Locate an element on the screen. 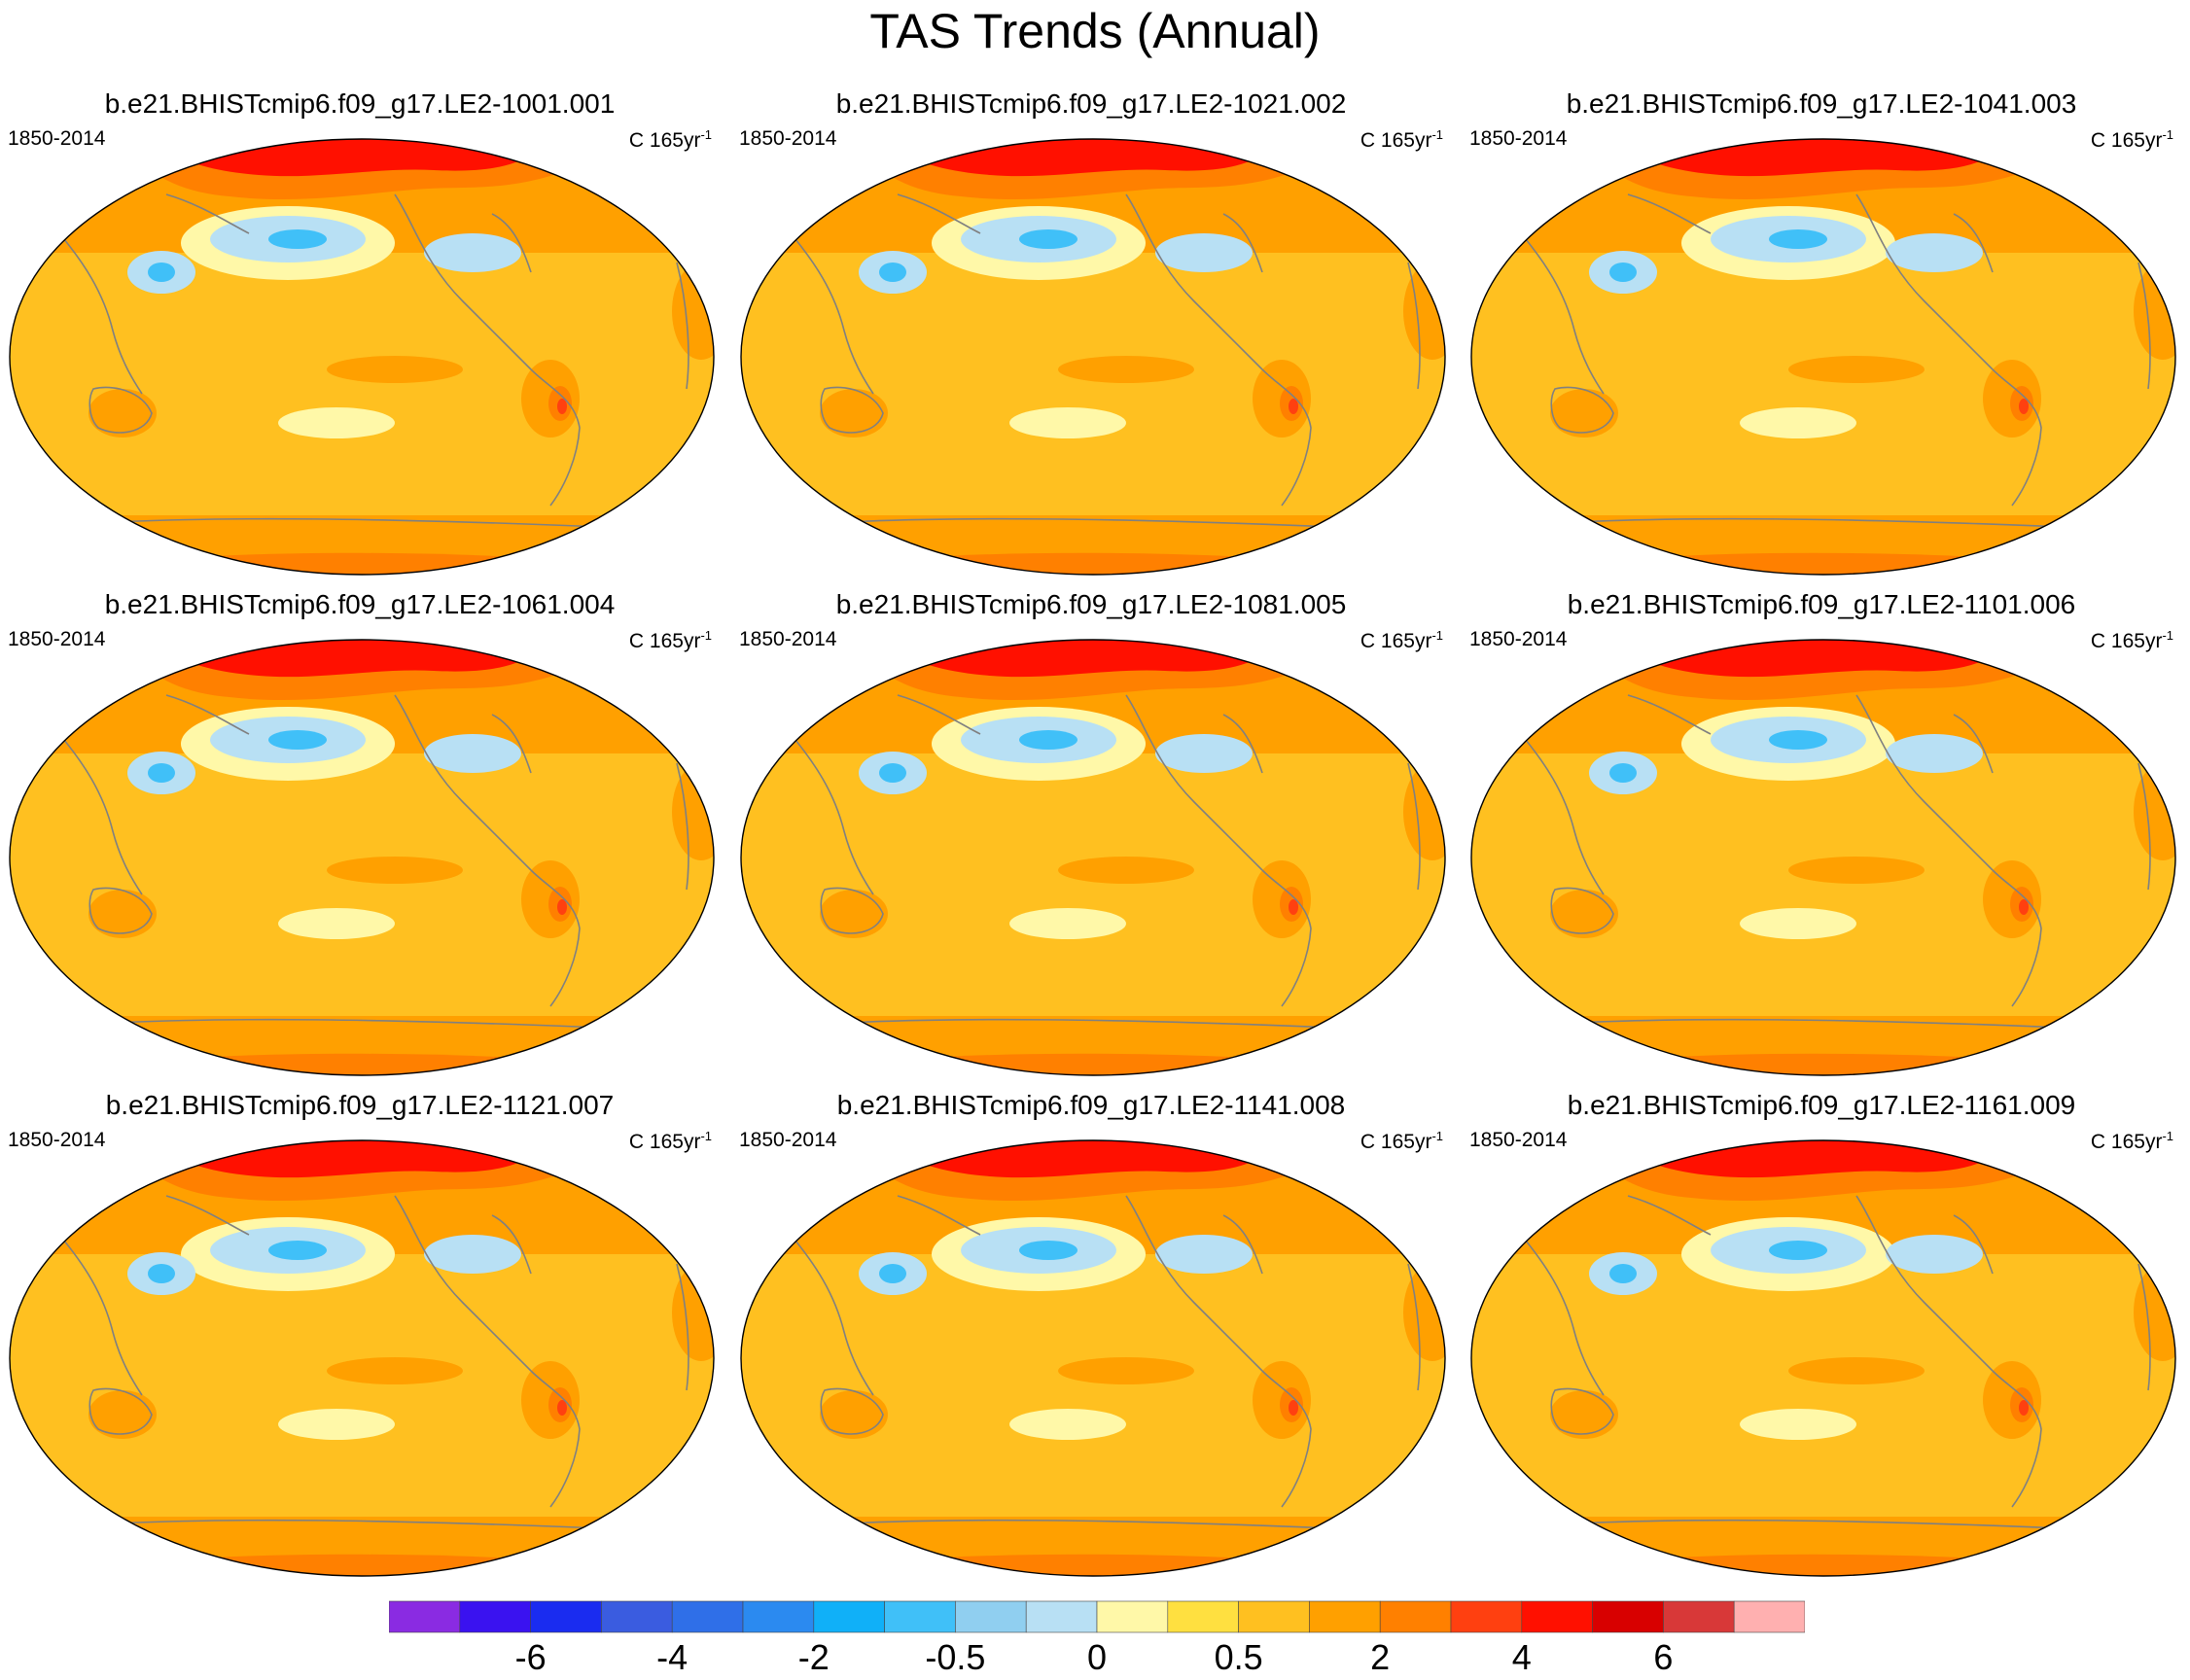  panel-title: b.e21.BHISTcmip6.f09_g17.LE2-1061.004 is located at coordinates (360, 604).